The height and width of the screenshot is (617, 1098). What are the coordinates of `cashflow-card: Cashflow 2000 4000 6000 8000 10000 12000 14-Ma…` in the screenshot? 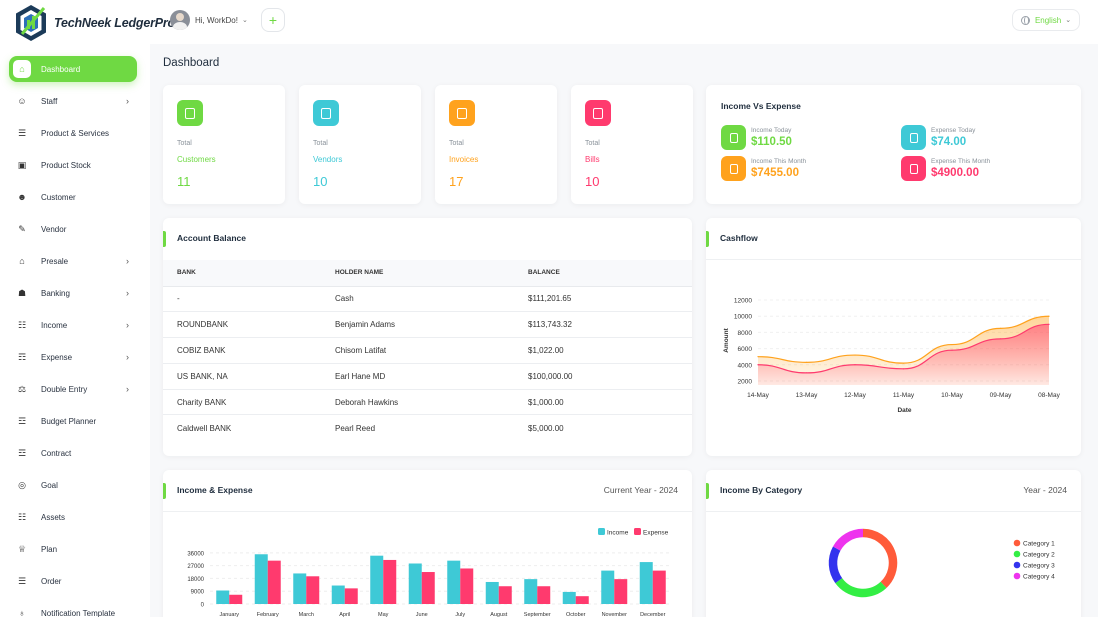 It's located at (893, 337).